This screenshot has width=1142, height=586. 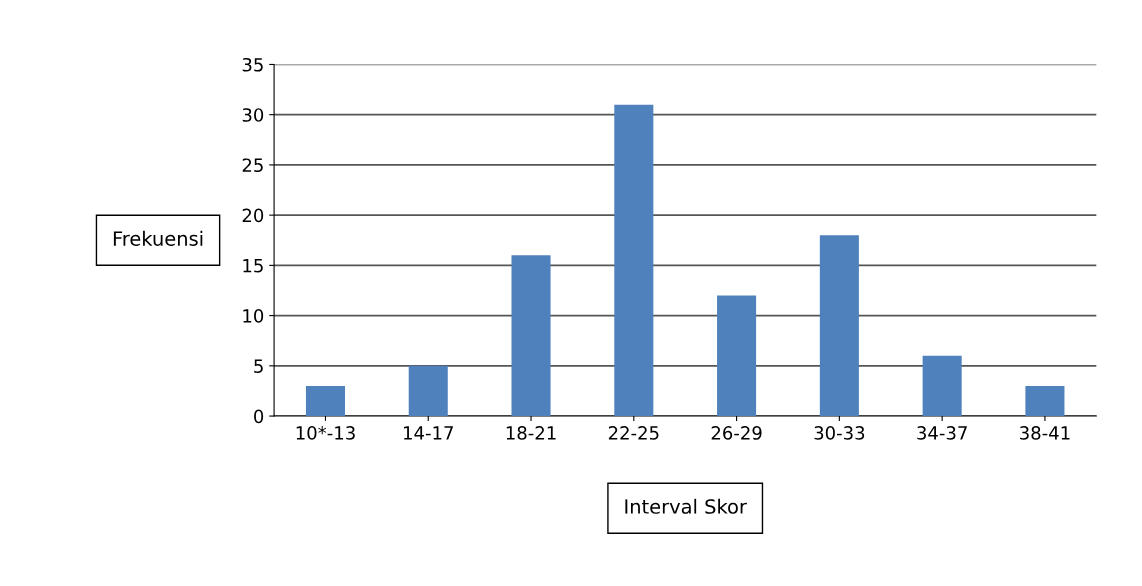 I want to click on x-tick-label: 34-37, so click(x=942, y=433).